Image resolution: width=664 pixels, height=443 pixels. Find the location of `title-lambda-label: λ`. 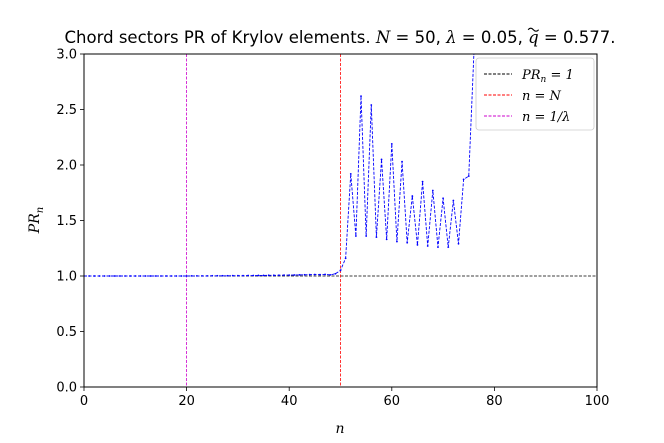

title-lambda-label: λ is located at coordinates (450, 37).